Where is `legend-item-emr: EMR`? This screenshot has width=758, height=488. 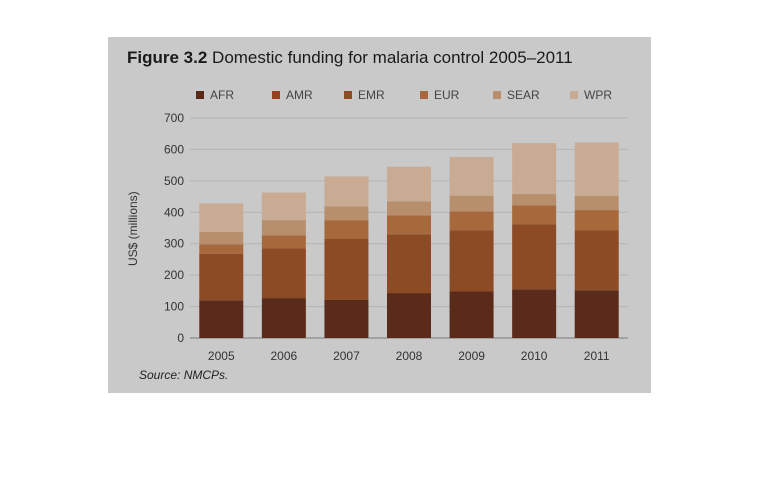
legend-item-emr: EMR is located at coordinates (364, 95).